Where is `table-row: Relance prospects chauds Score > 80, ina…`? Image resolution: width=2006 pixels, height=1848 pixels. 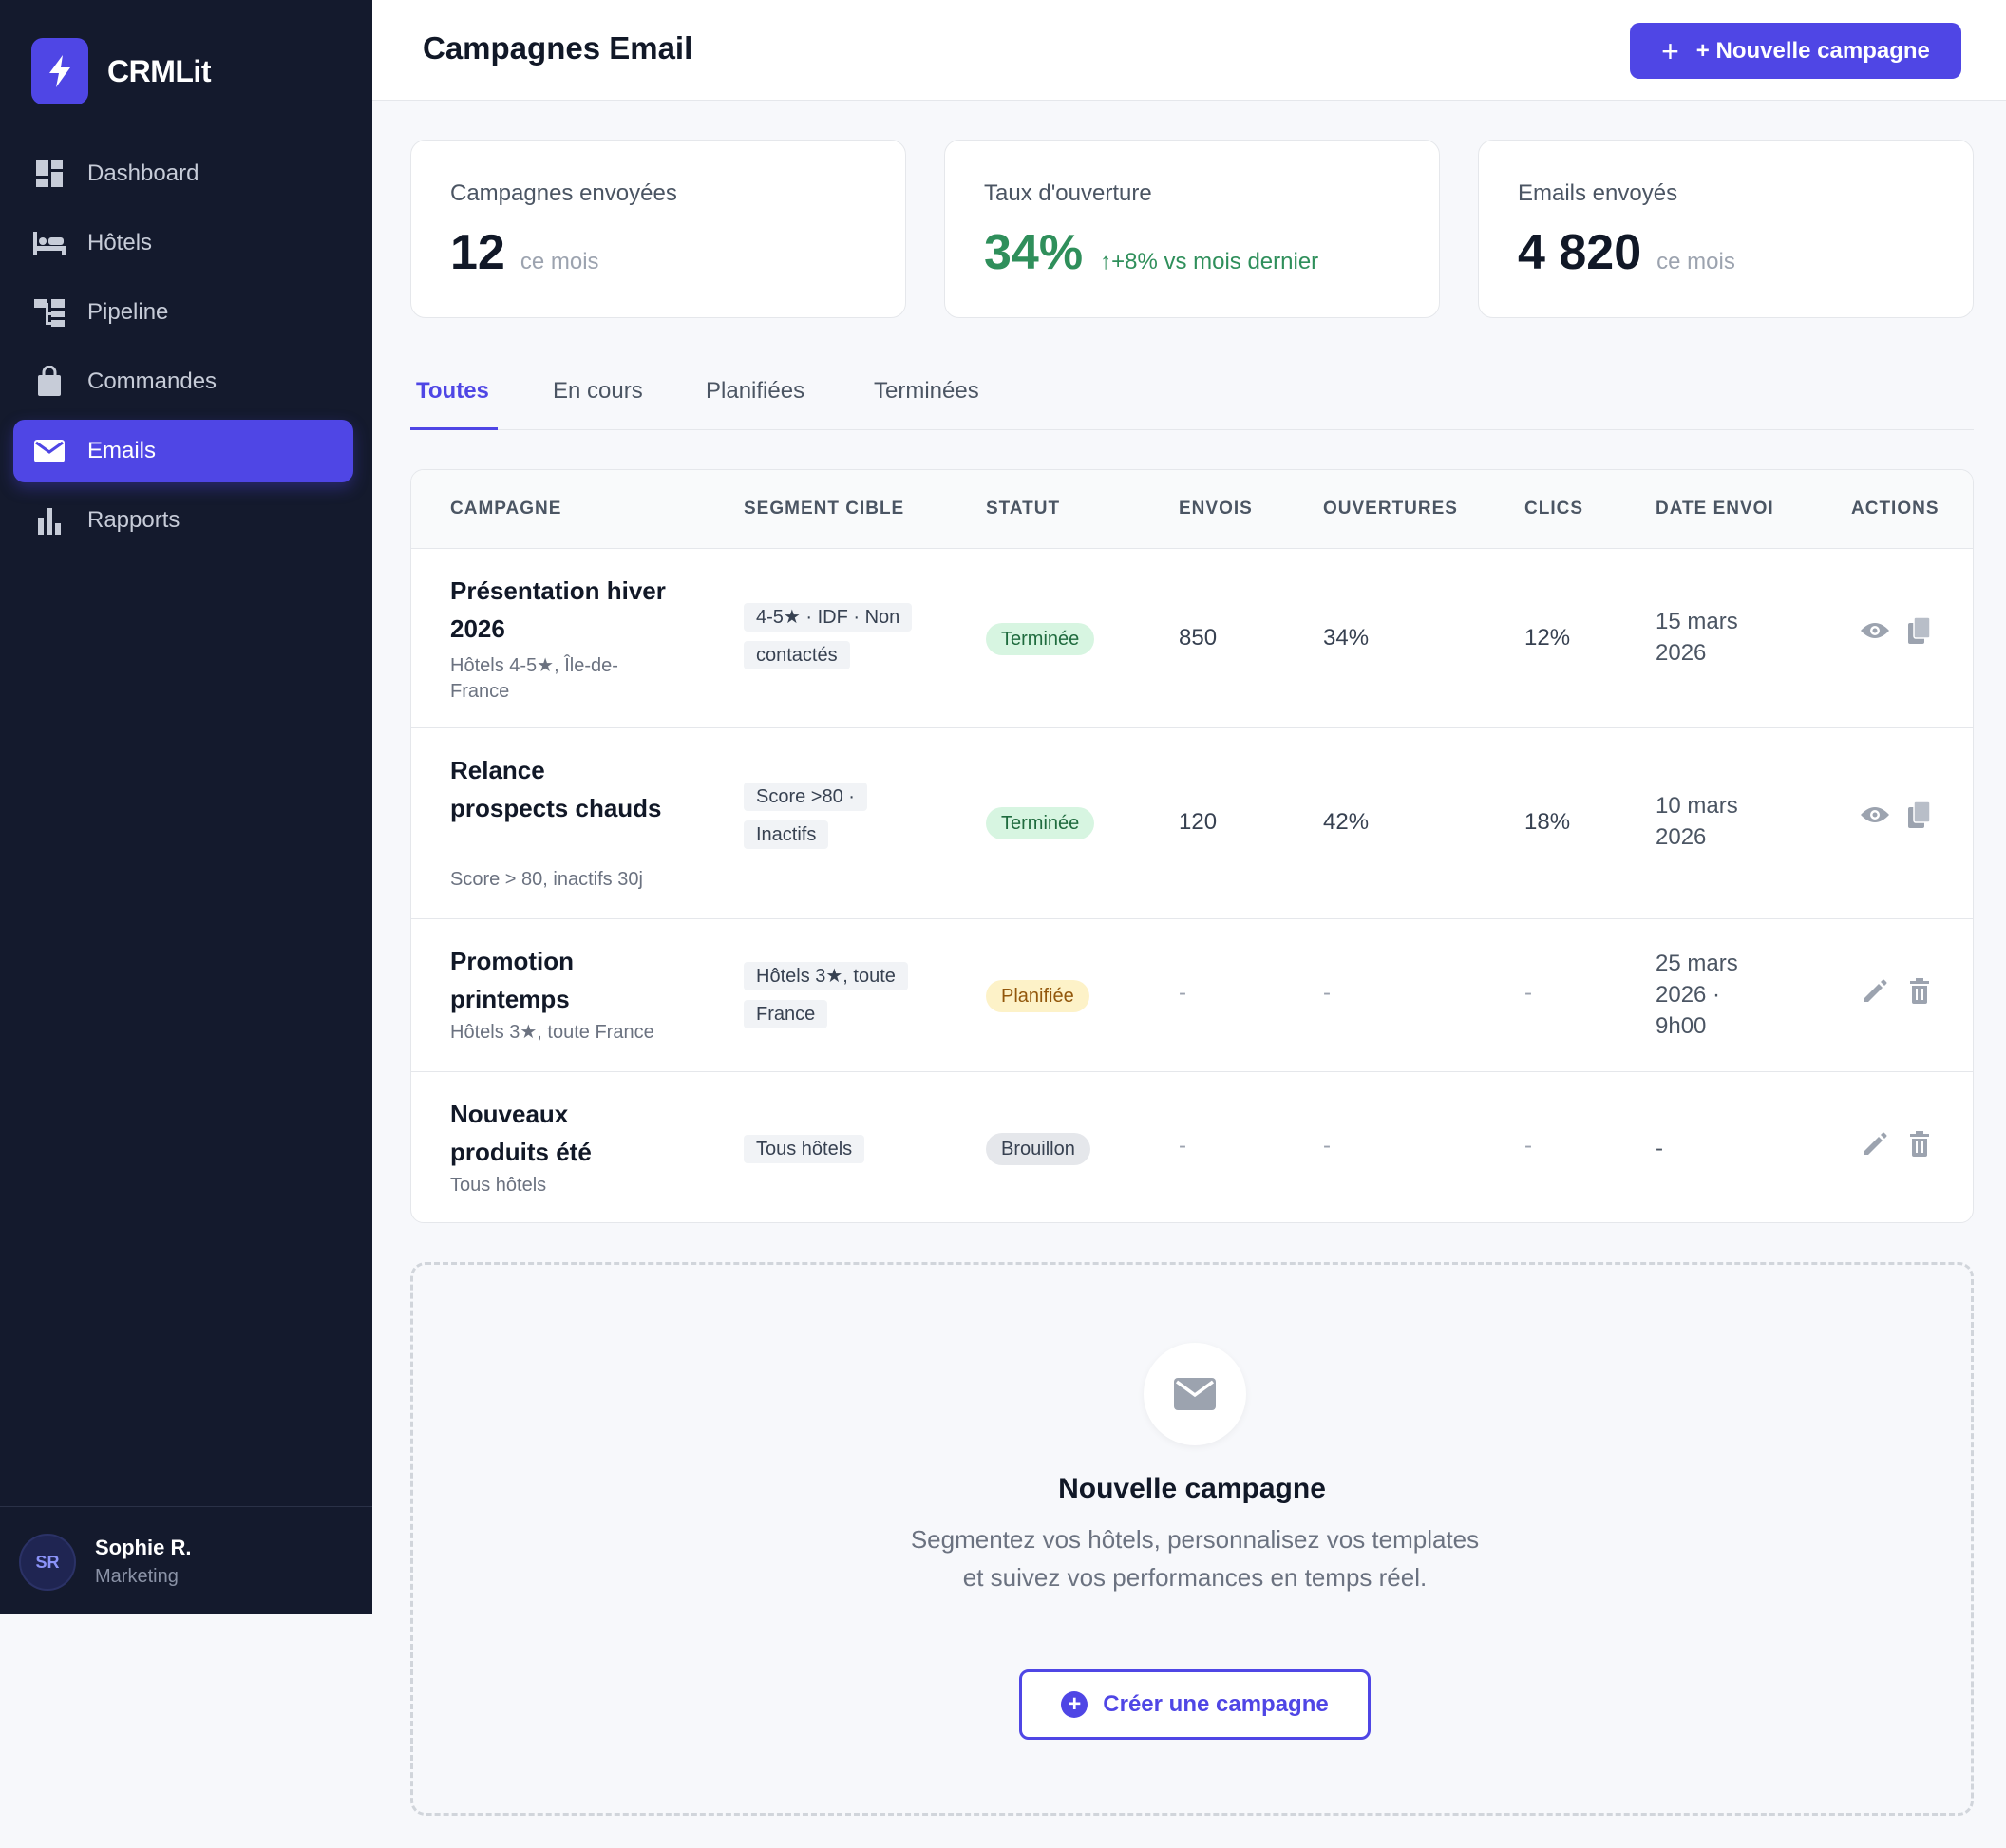 table-row: Relance prospects chauds Score > 80, ina… is located at coordinates (1192, 823).